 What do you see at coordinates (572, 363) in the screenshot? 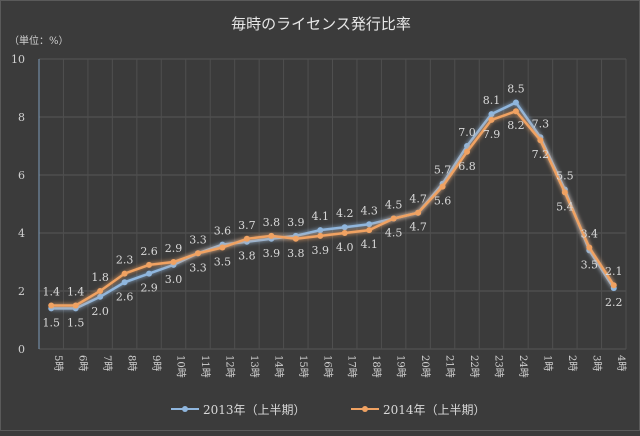
I see `x-tick-label: 2時` at bounding box center [572, 363].